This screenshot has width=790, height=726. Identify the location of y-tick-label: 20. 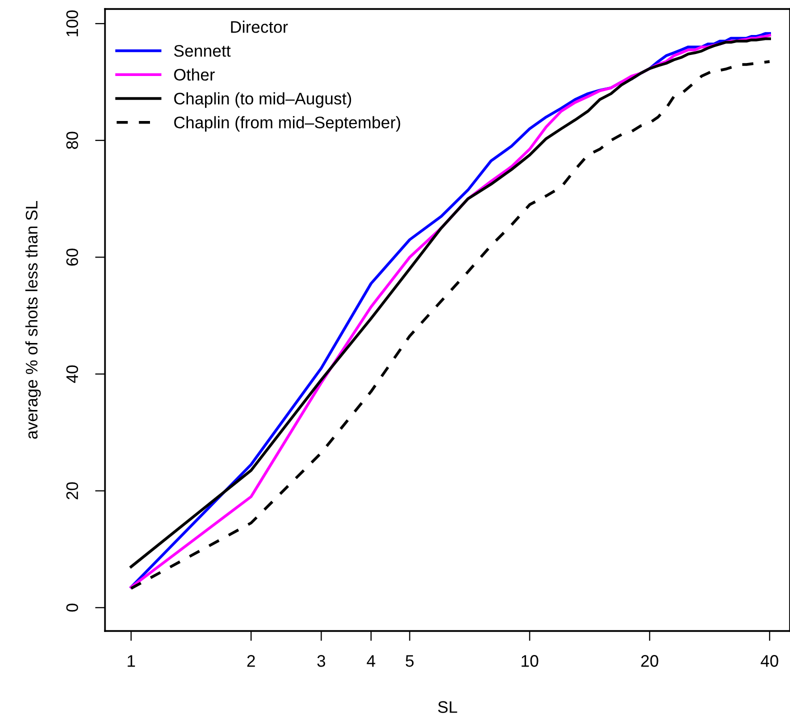
(72, 491).